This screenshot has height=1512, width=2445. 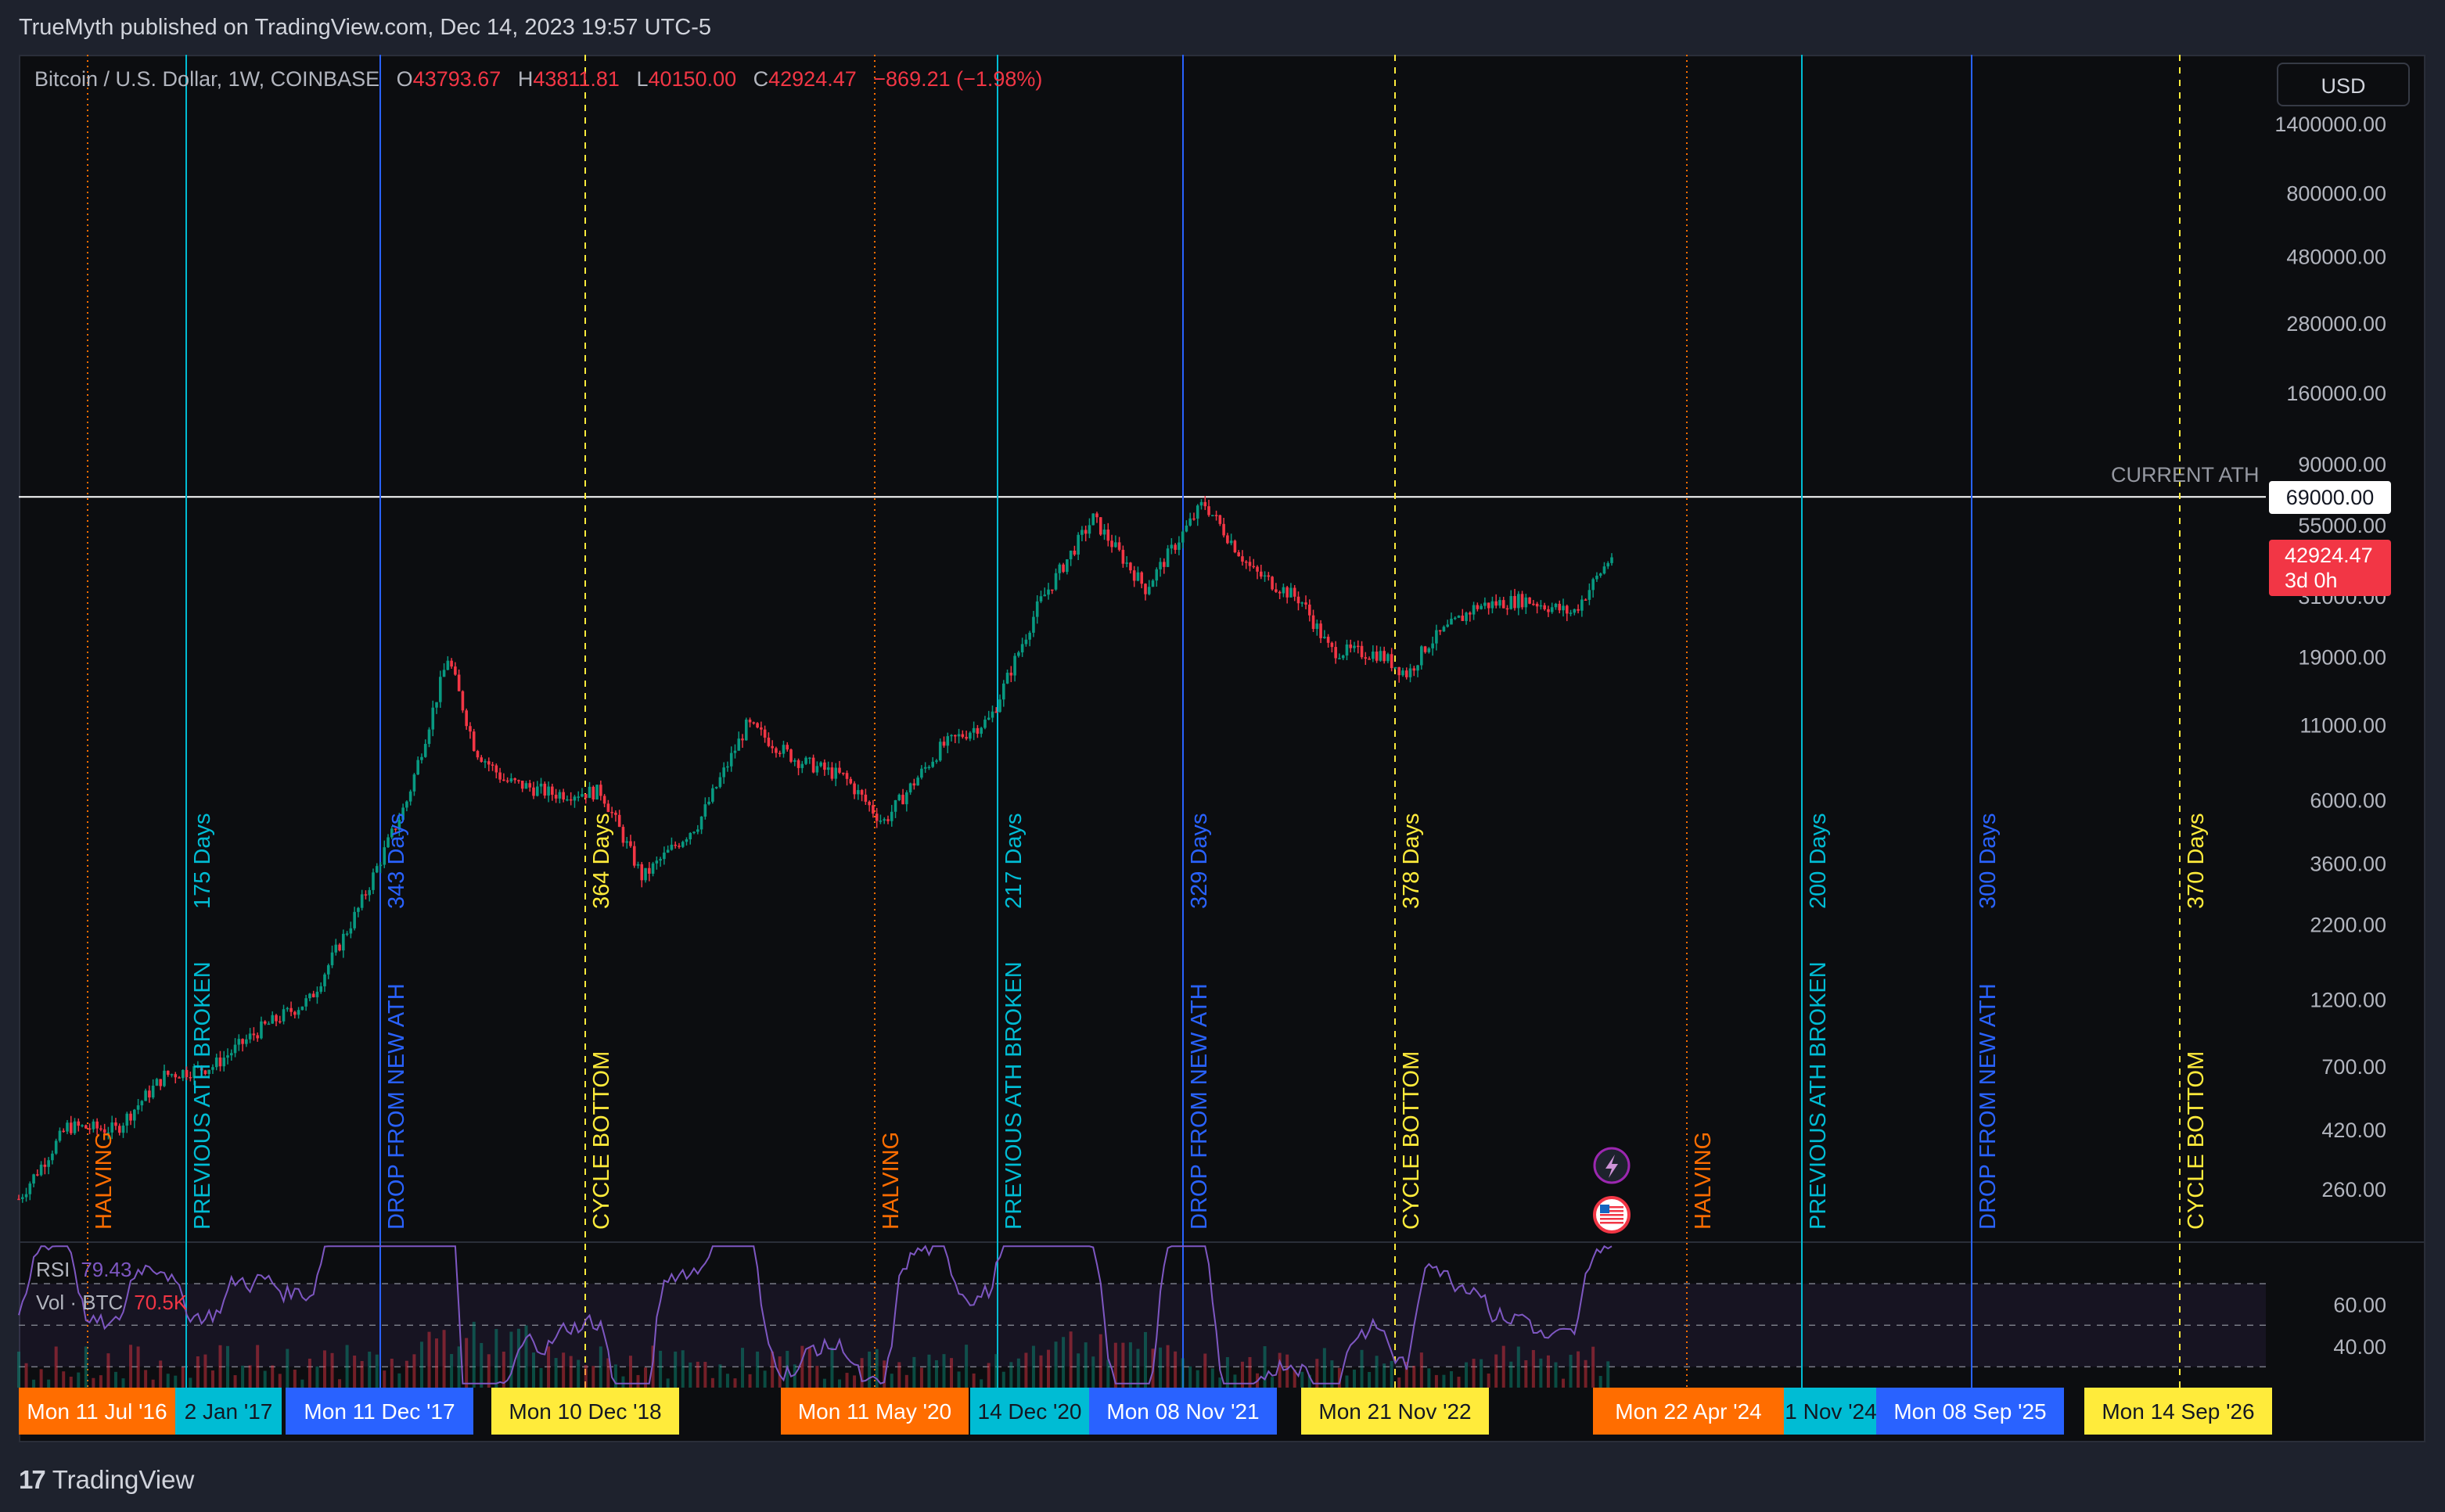 I want to click on volume-legend: Vol · BTC 70.5K, so click(x=111, y=1303).